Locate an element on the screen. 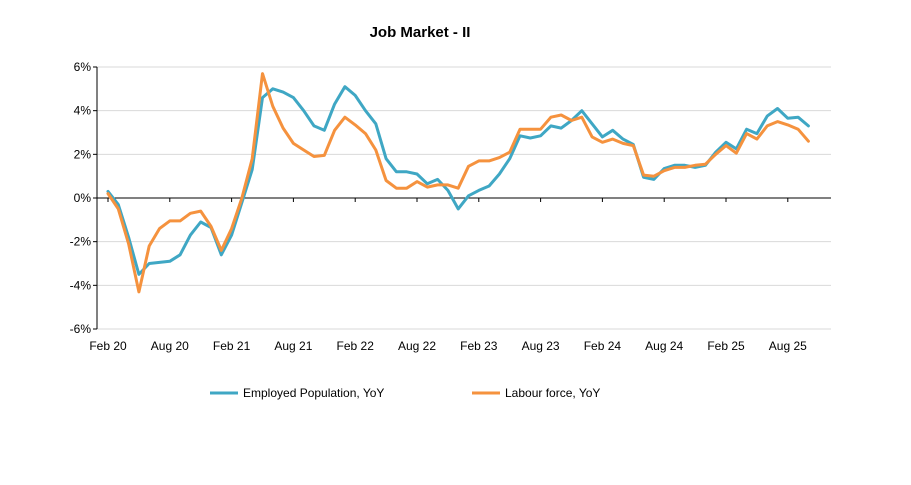 This screenshot has width=911, height=485. x-tick-label: Aug 23 is located at coordinates (541, 346).